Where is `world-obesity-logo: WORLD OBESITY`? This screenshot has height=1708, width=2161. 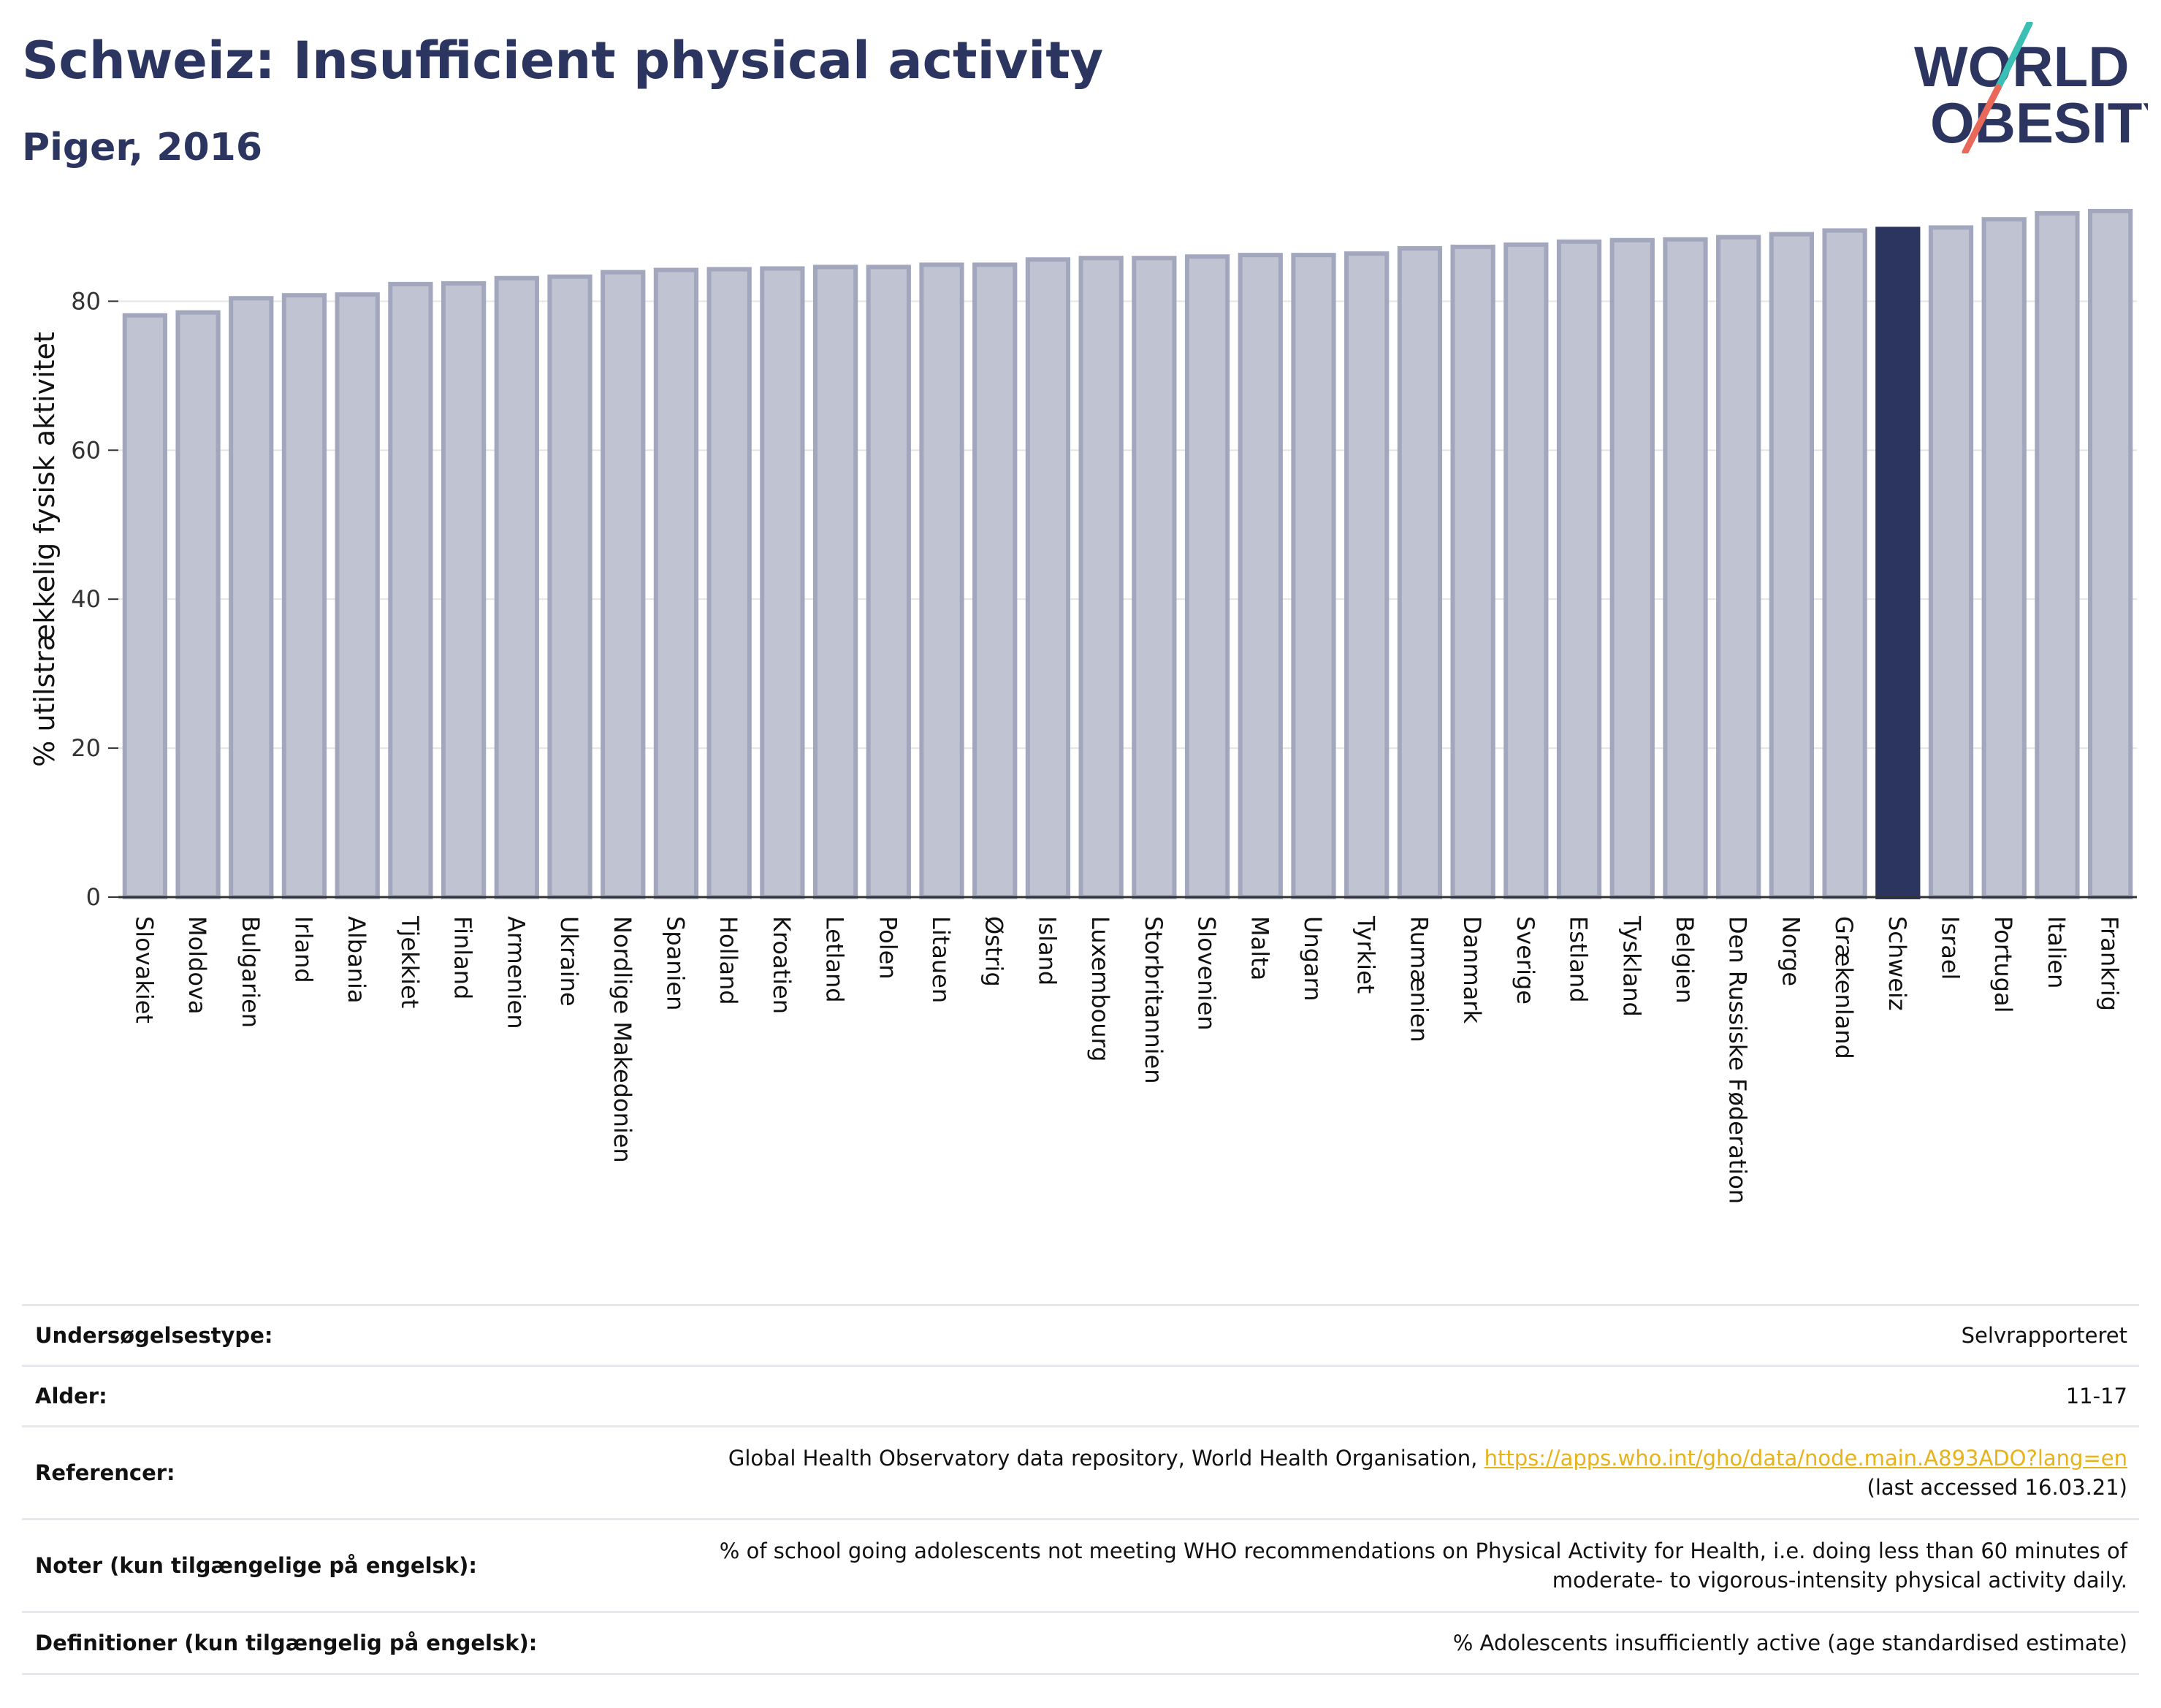
world-obesity-logo: WORLD OBESITY is located at coordinates (2031, 87).